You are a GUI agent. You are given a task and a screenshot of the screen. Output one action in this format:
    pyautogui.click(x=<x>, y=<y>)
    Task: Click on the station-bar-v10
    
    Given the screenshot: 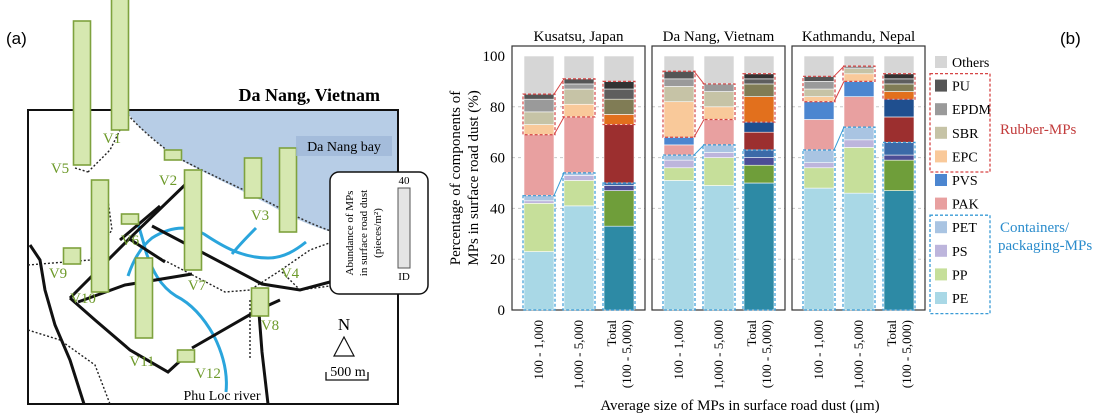 What is the action you would take?
    pyautogui.click(x=100, y=236)
    